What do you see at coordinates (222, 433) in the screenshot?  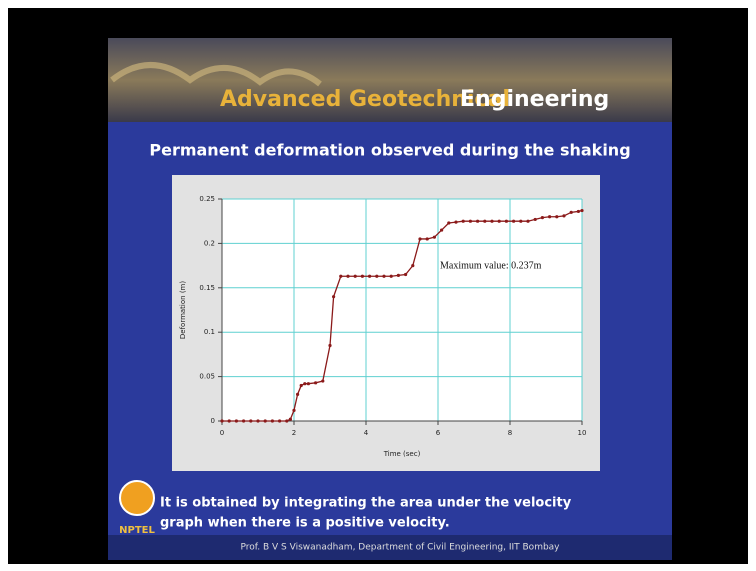 I see `x-tick-label: 0` at bounding box center [222, 433].